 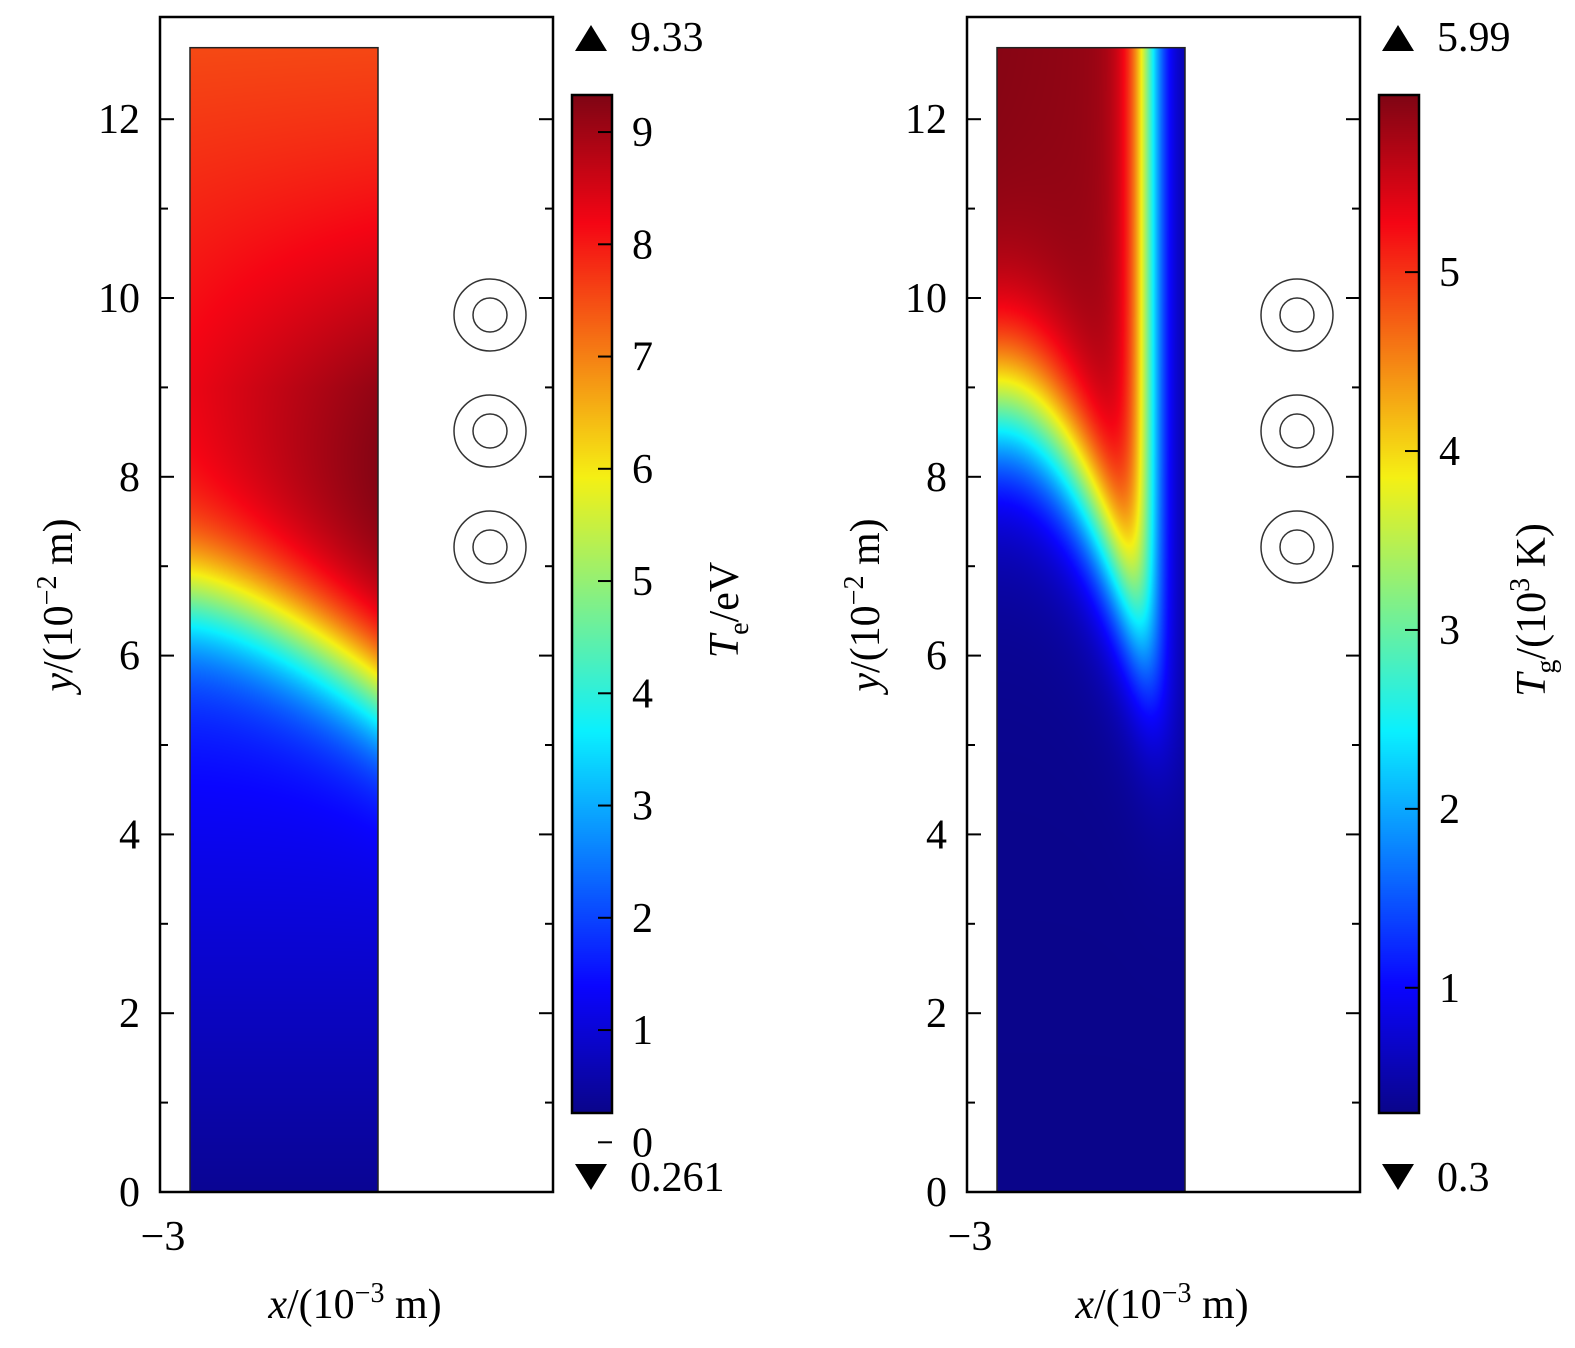 What do you see at coordinates (667, 38) in the screenshot?
I see `colorbar-max-label: 9.33` at bounding box center [667, 38].